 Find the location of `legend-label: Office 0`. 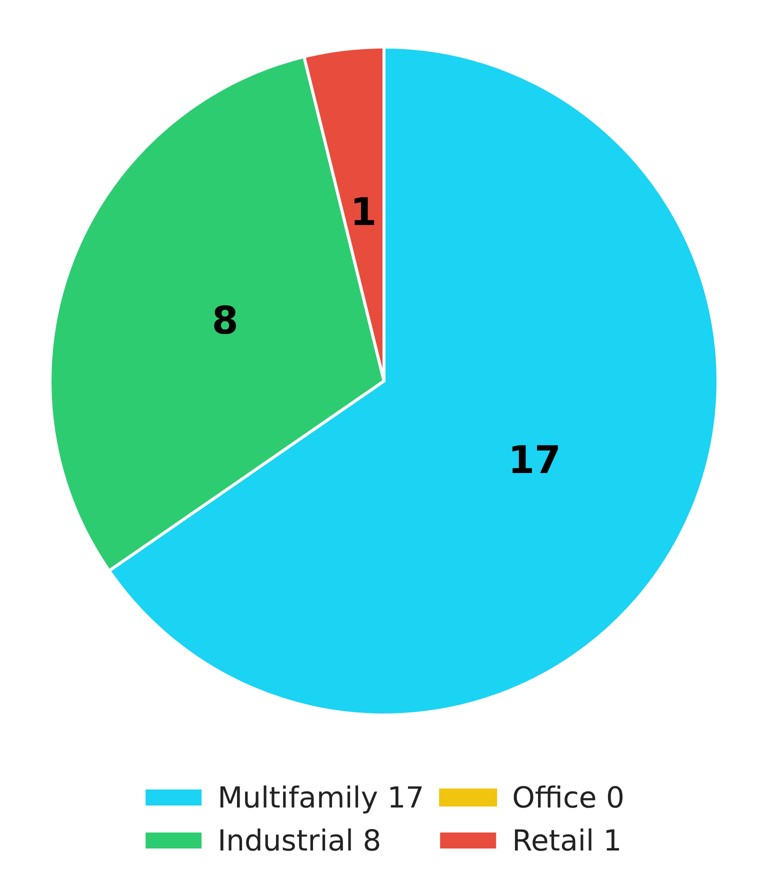

legend-label: Office 0 is located at coordinates (568, 797).